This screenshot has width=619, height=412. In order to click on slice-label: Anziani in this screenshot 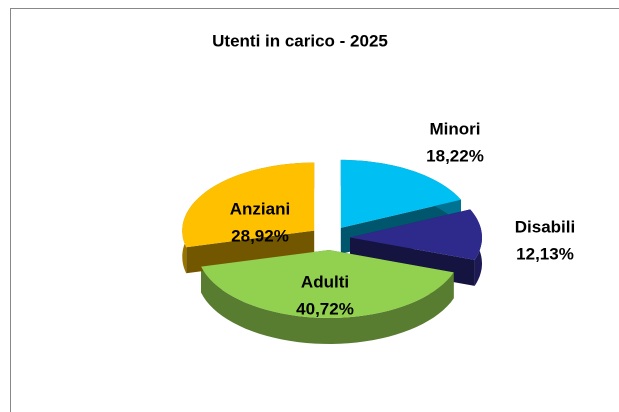, I will do `click(260, 208)`.